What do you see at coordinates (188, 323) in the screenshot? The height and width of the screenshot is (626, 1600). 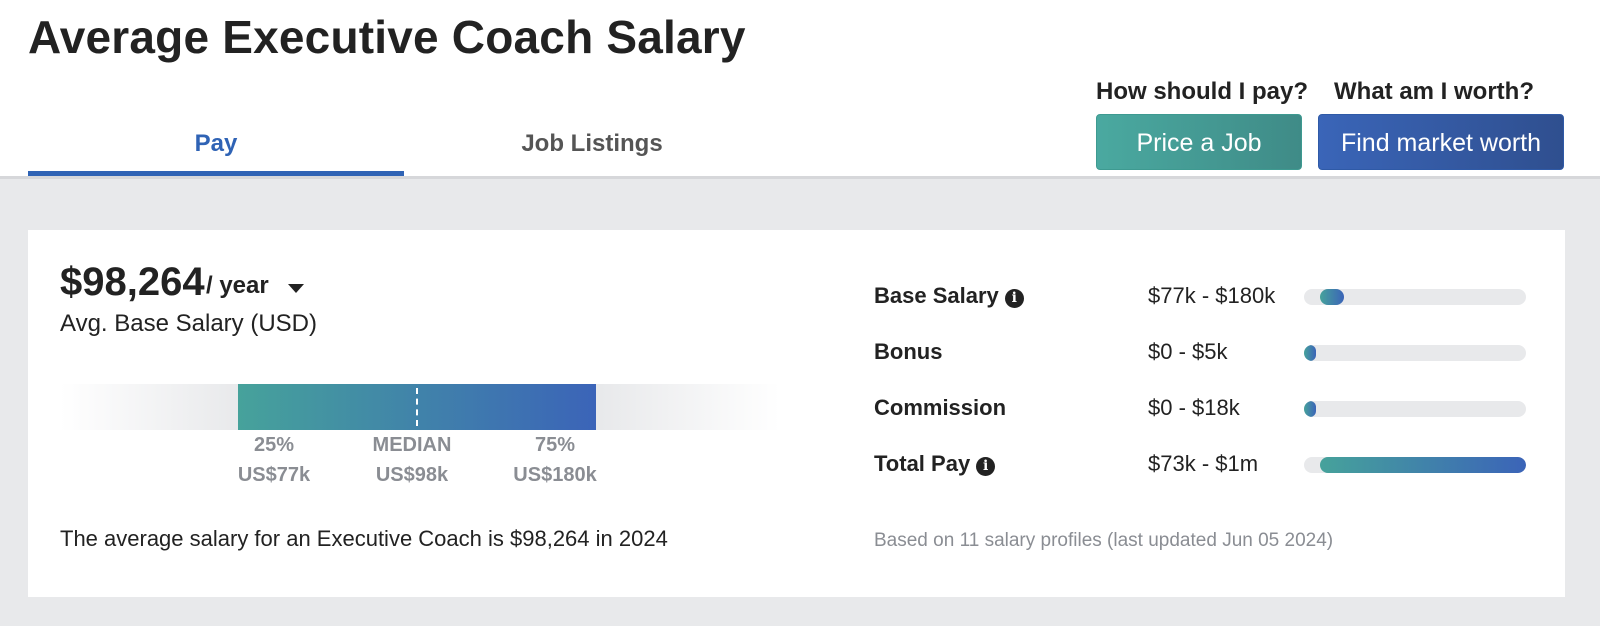 I see `average-salary-subtitle: Avg. Base Salary (USD)` at bounding box center [188, 323].